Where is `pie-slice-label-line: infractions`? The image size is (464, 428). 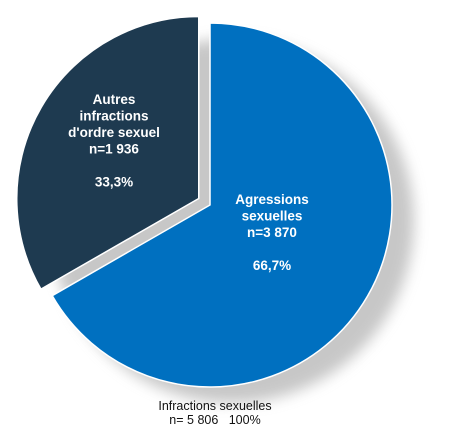
pie-slice-label-line: infractions is located at coordinates (113, 115).